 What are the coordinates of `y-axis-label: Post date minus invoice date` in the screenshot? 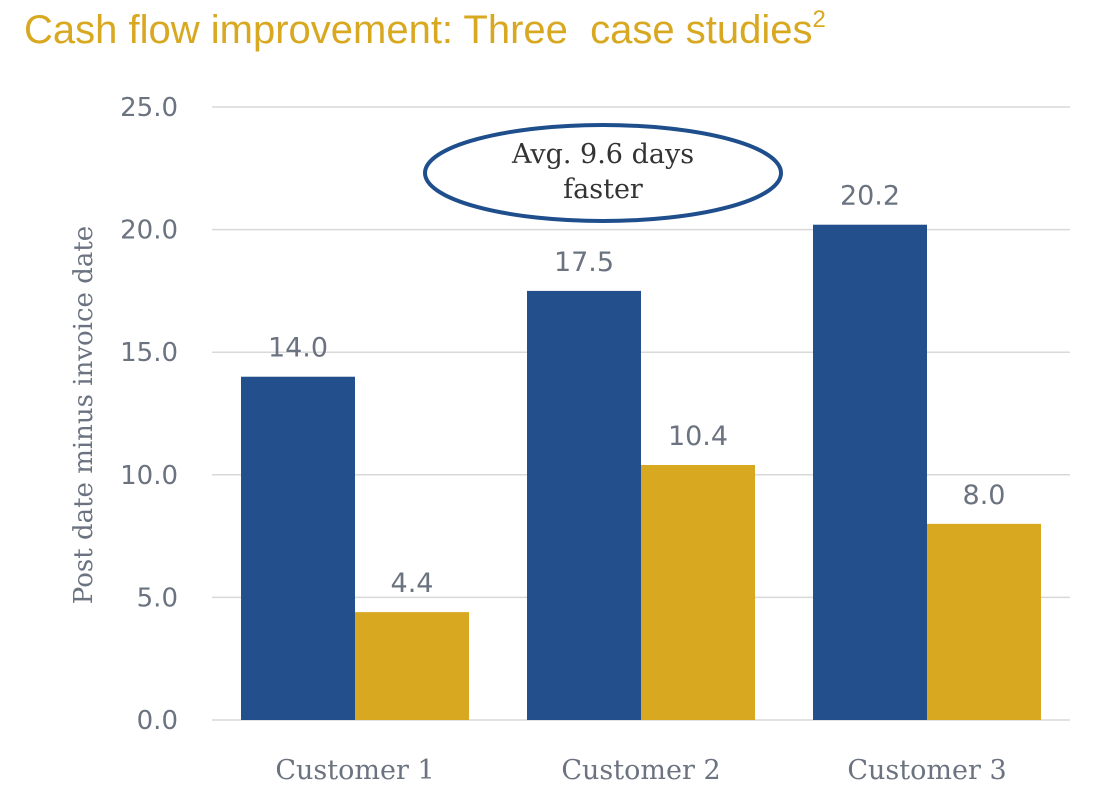 It's located at (84, 415).